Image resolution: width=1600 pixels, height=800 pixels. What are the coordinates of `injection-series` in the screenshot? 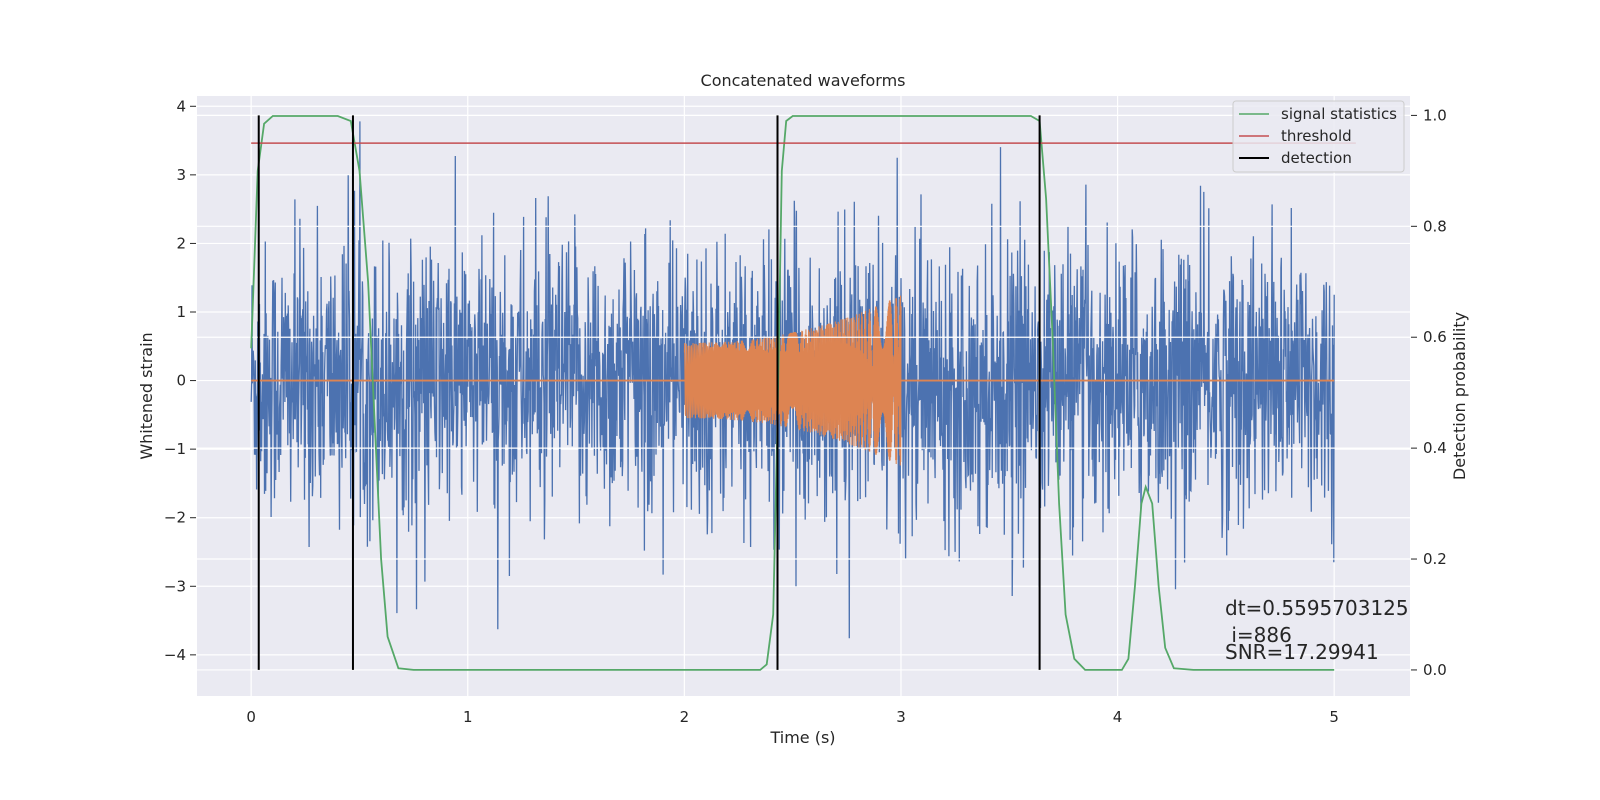 It's located at (793, 380).